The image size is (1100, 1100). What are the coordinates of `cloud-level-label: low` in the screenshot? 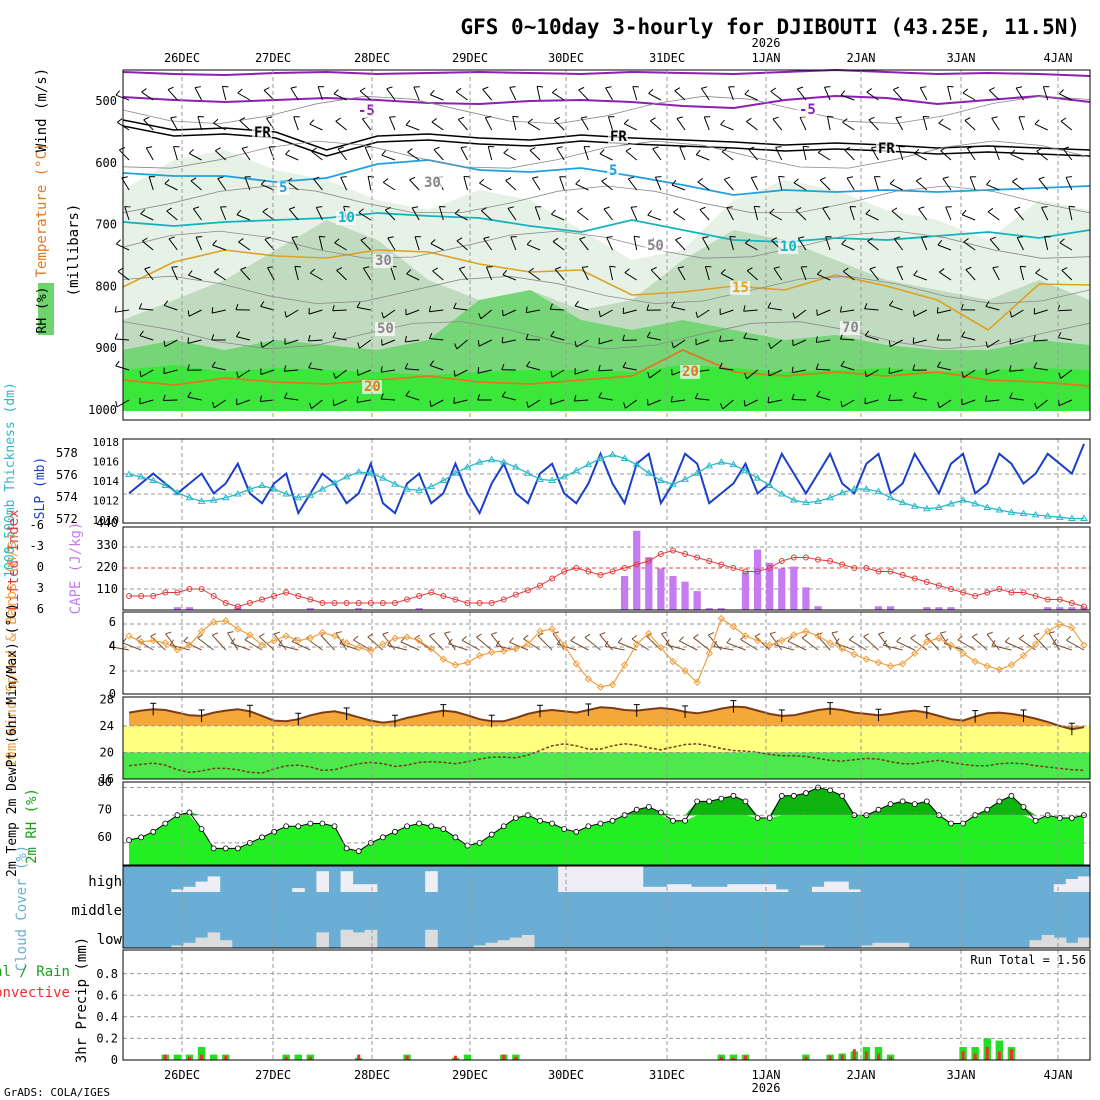 It's located at (110, 940).